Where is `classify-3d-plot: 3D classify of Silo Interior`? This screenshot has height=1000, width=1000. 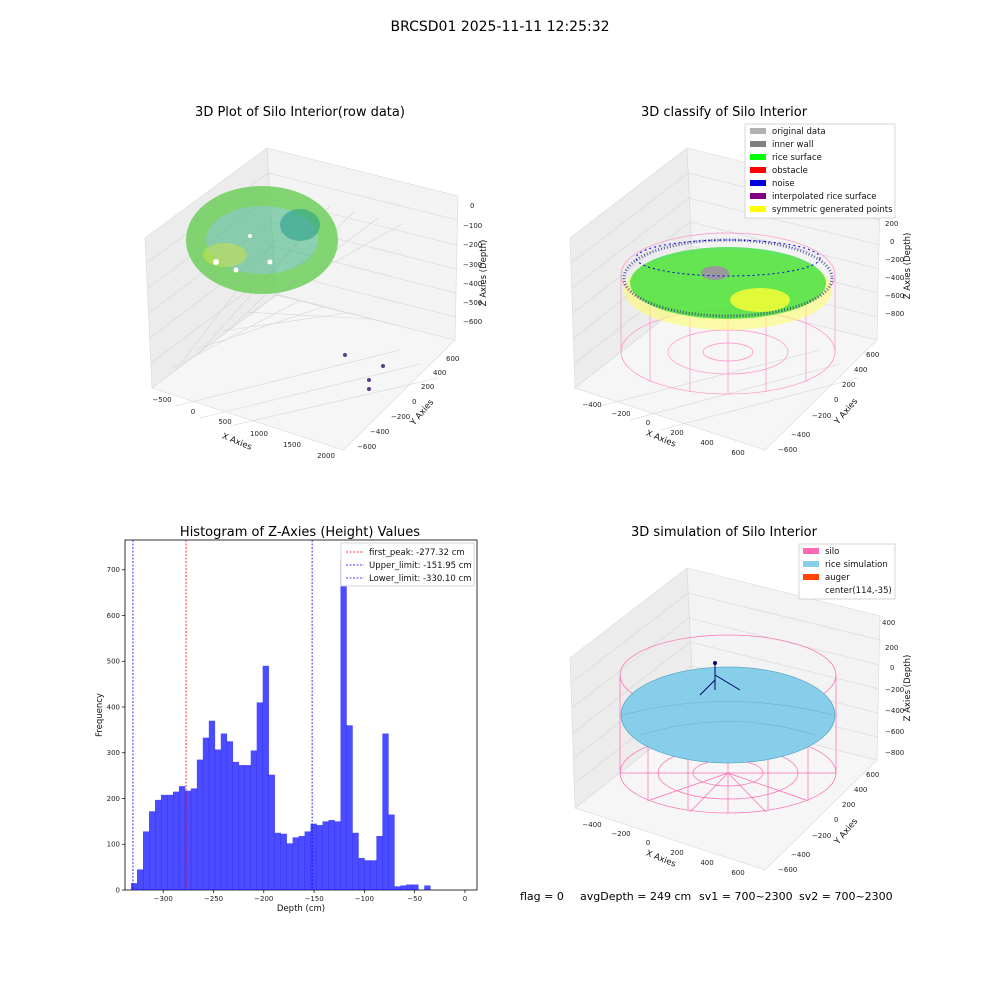
classify-3d-plot: 3D classify of Silo Interior is located at coordinates (741, 281).